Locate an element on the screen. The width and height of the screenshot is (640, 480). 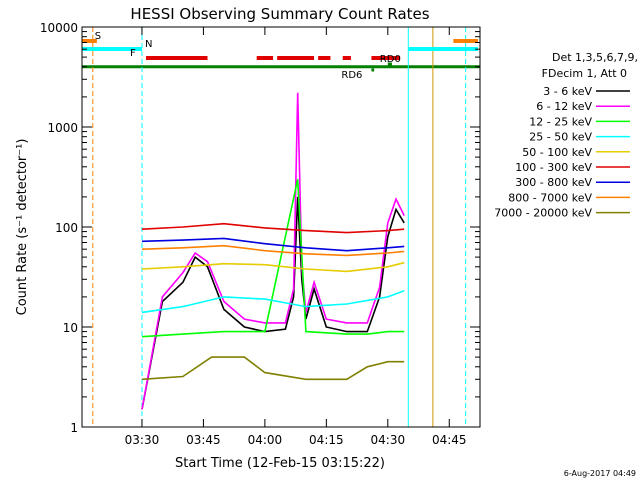
flag-label-s: S is located at coordinates (98, 36).